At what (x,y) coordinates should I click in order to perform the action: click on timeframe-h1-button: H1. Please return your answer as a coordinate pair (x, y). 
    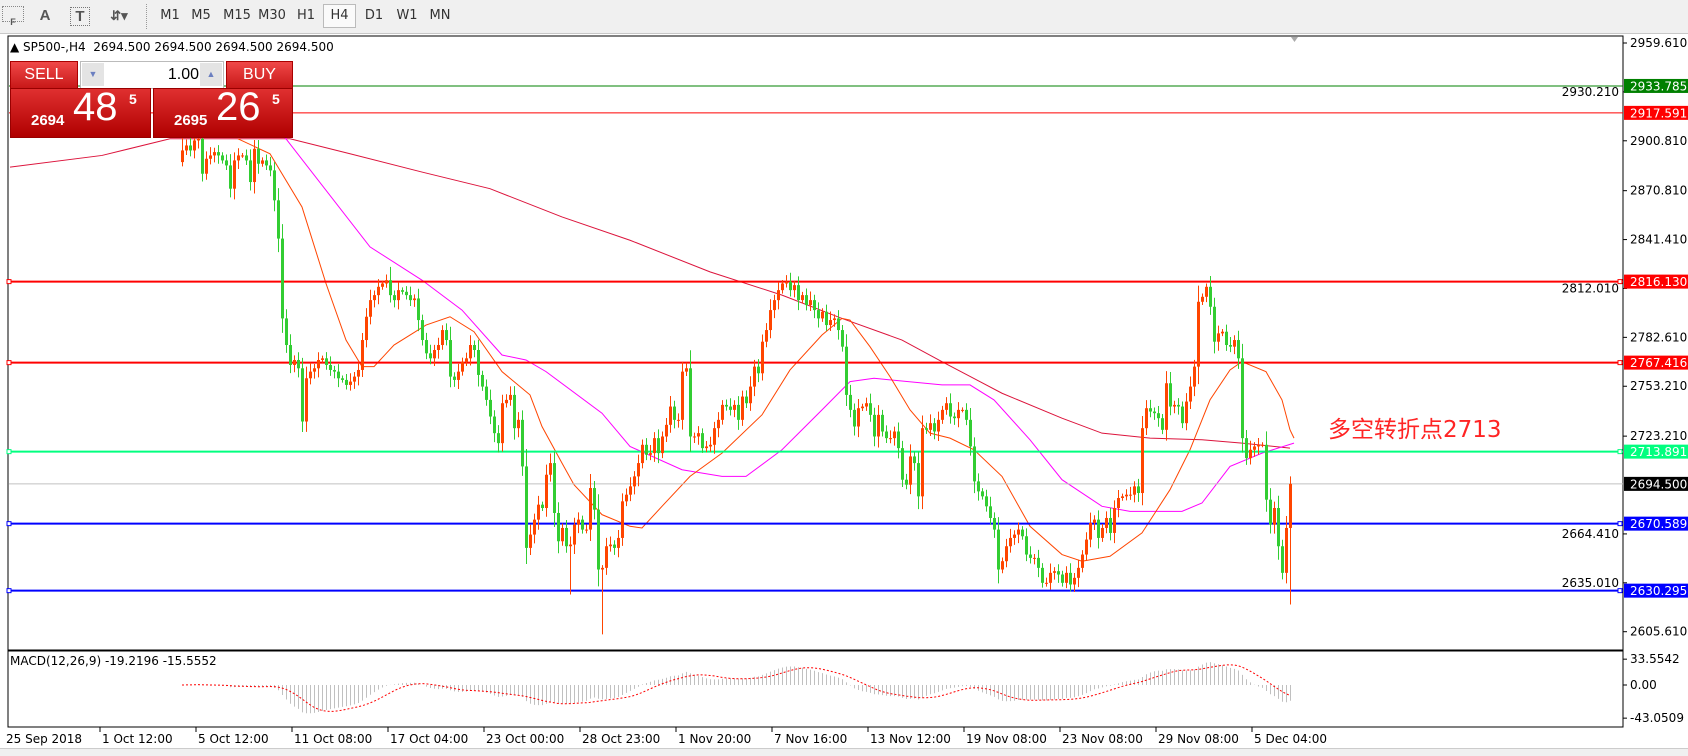
    Looking at the image, I should click on (306, 15).